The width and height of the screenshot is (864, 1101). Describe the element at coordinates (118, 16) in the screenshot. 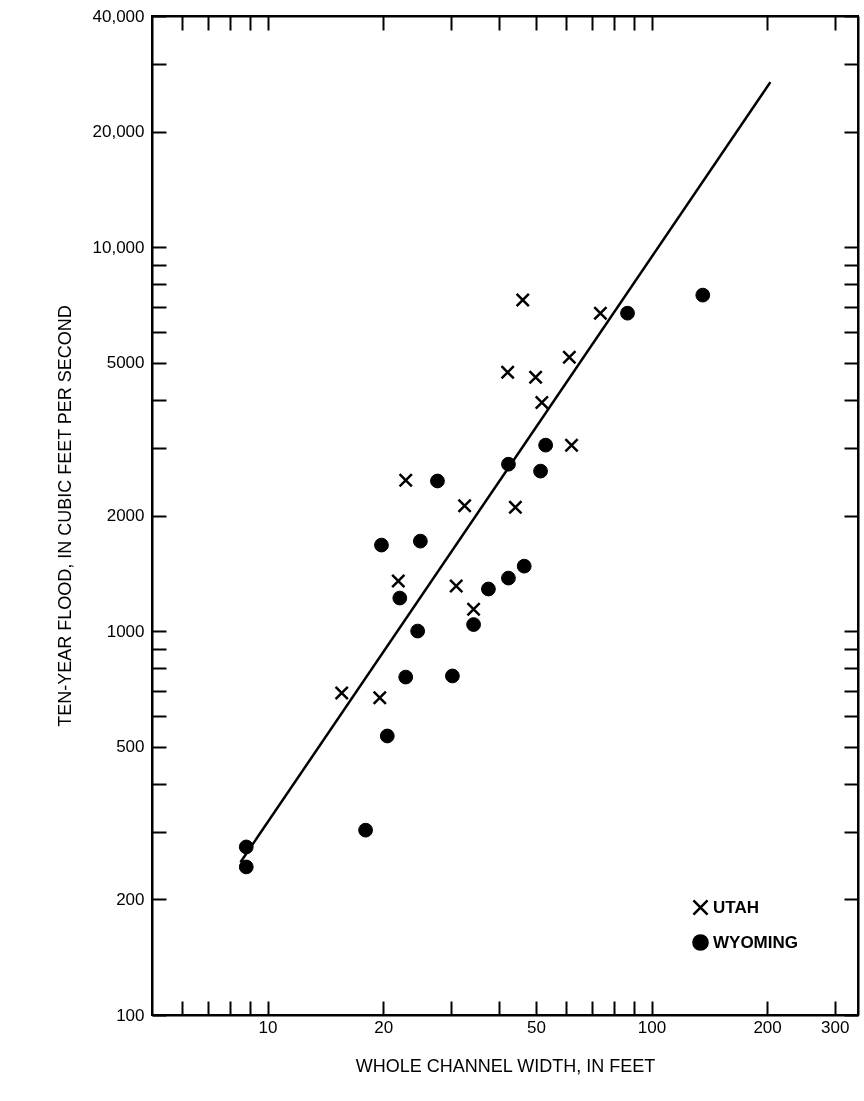

I see `y-tick-label: 40,000` at that location.